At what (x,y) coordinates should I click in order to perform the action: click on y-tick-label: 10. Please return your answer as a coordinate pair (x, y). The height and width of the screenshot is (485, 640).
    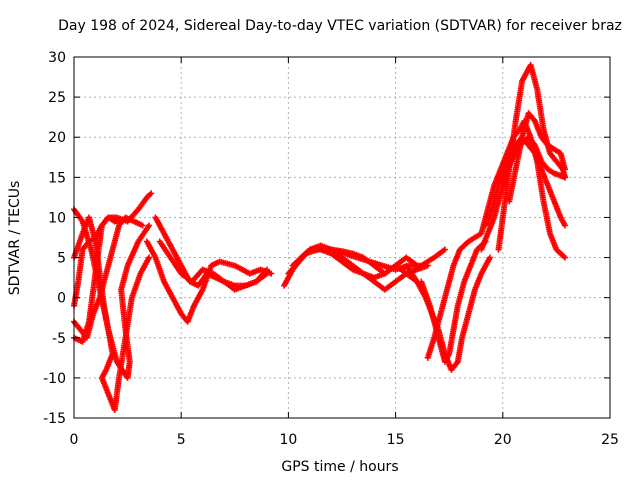
    Looking at the image, I should click on (57, 218).